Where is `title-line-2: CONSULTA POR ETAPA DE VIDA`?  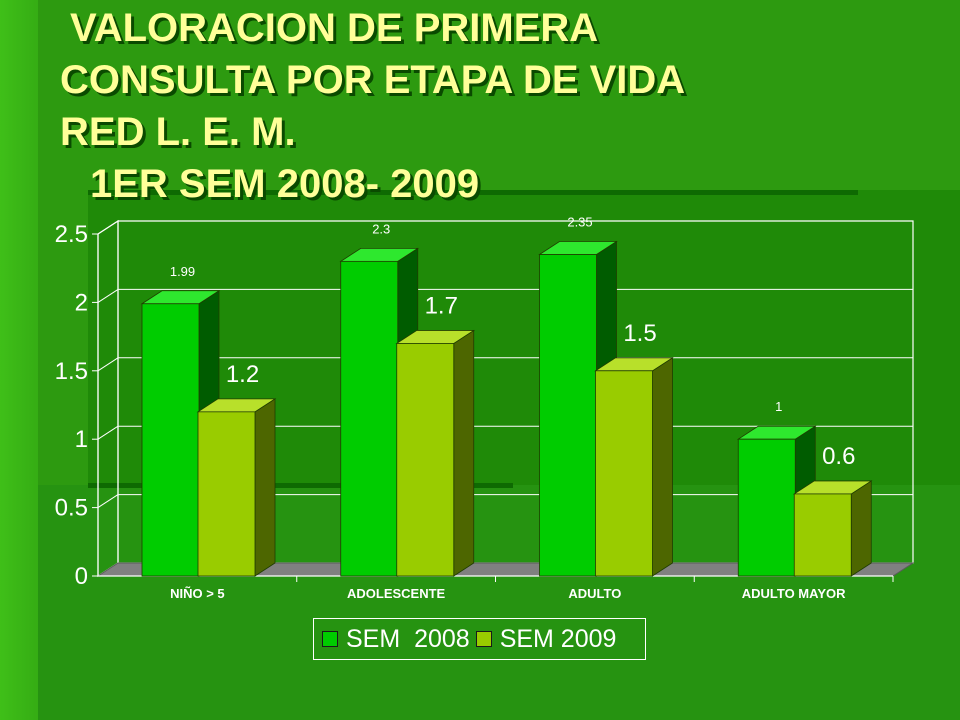 title-line-2: CONSULTA POR ETAPA DE VIDA is located at coordinates (373, 80).